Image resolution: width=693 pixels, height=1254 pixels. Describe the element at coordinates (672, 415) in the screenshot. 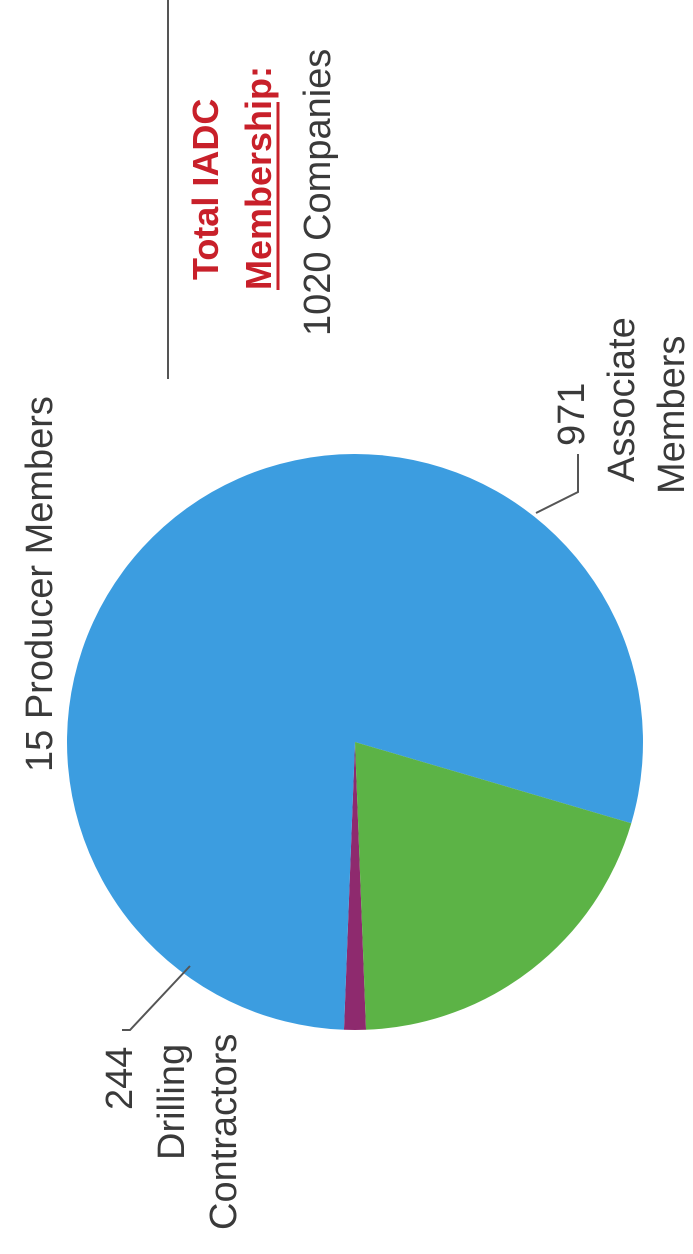

I see `label-associate-line3: Members` at that location.